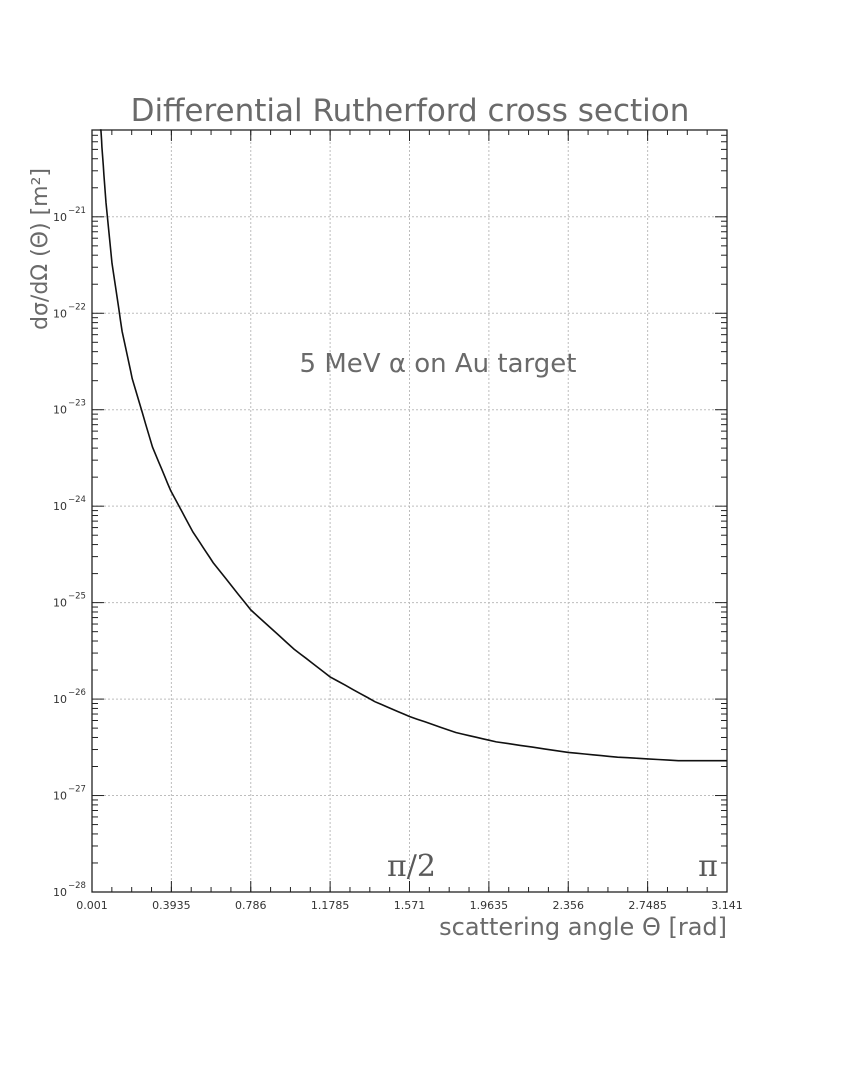  What do you see at coordinates (727, 905) in the screenshot?
I see `x-tick-label: 3.141` at bounding box center [727, 905].